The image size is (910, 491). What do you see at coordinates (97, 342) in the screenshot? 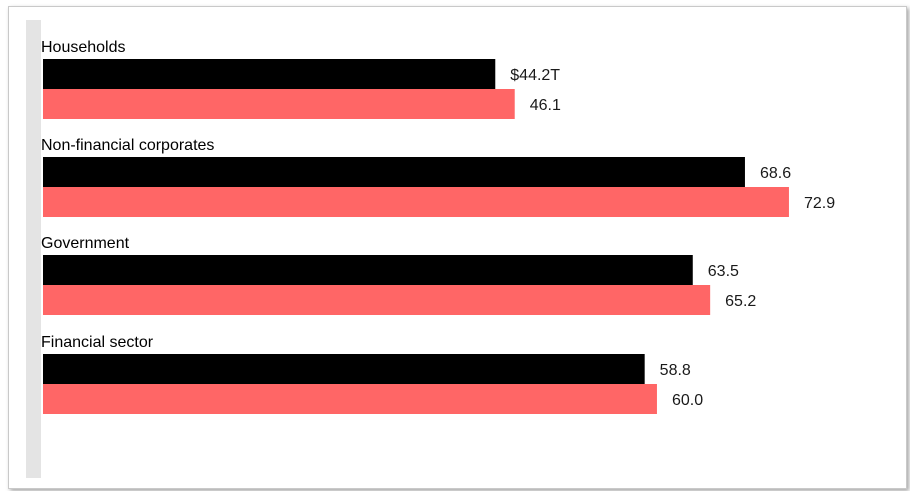
I see `category-label: Financial sector` at bounding box center [97, 342].